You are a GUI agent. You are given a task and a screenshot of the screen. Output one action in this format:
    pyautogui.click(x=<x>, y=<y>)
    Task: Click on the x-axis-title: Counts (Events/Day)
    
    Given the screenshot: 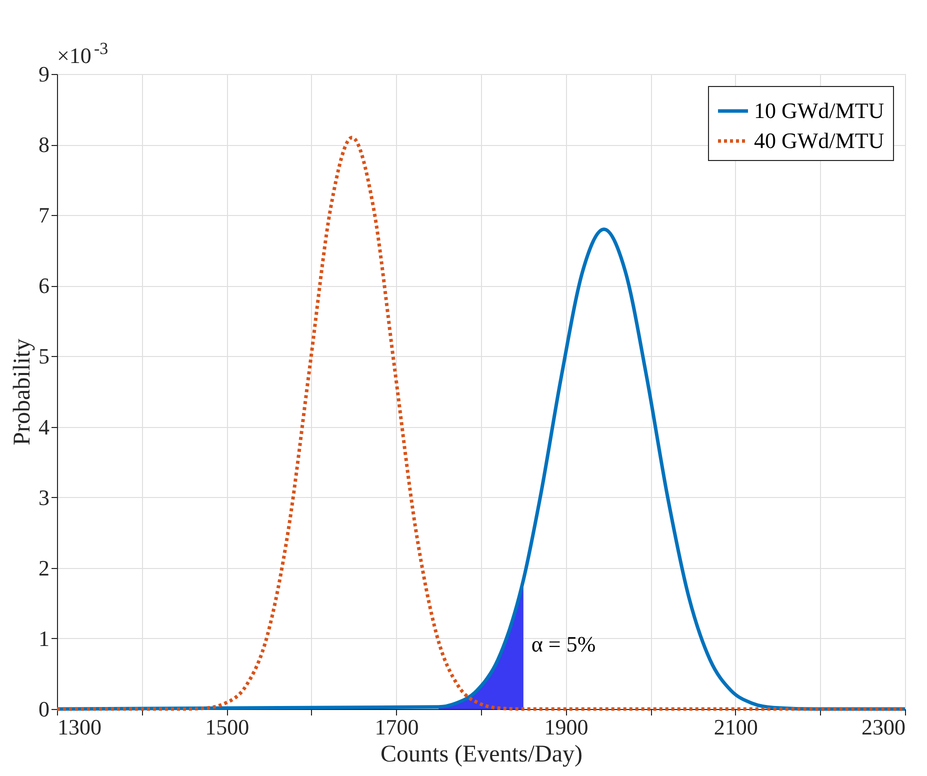 What is the action you would take?
    pyautogui.click(x=481, y=755)
    